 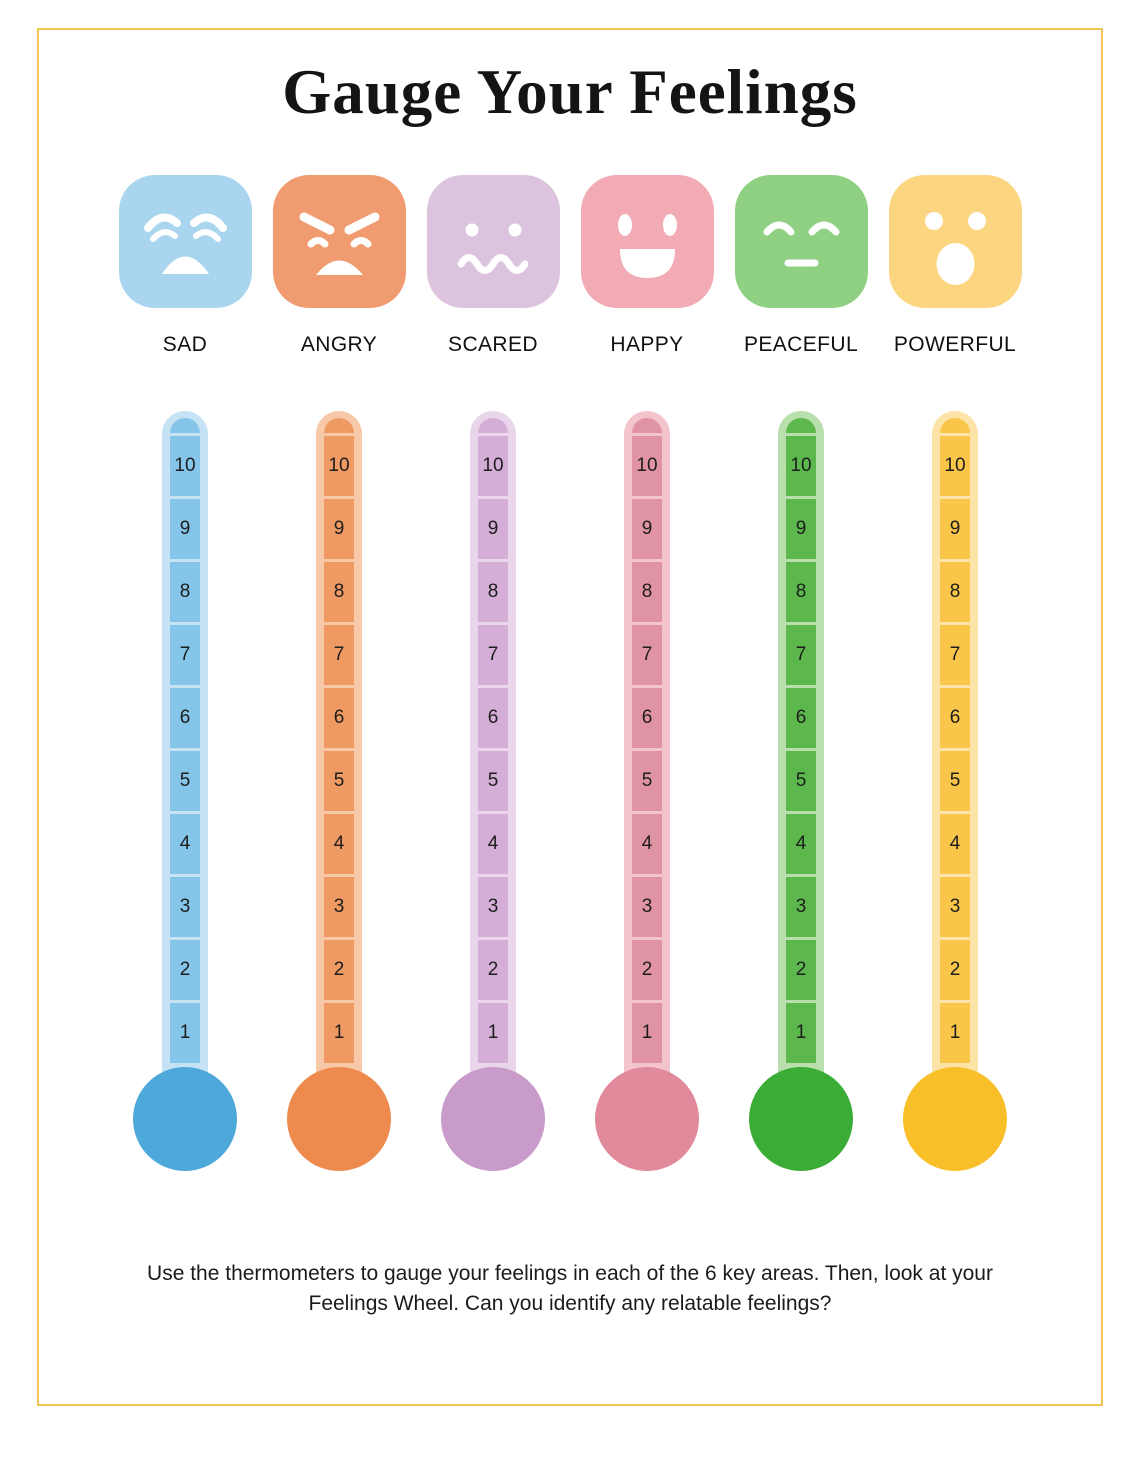 I want to click on emotion-card-powerful: POWERFUL, so click(x=955, y=266).